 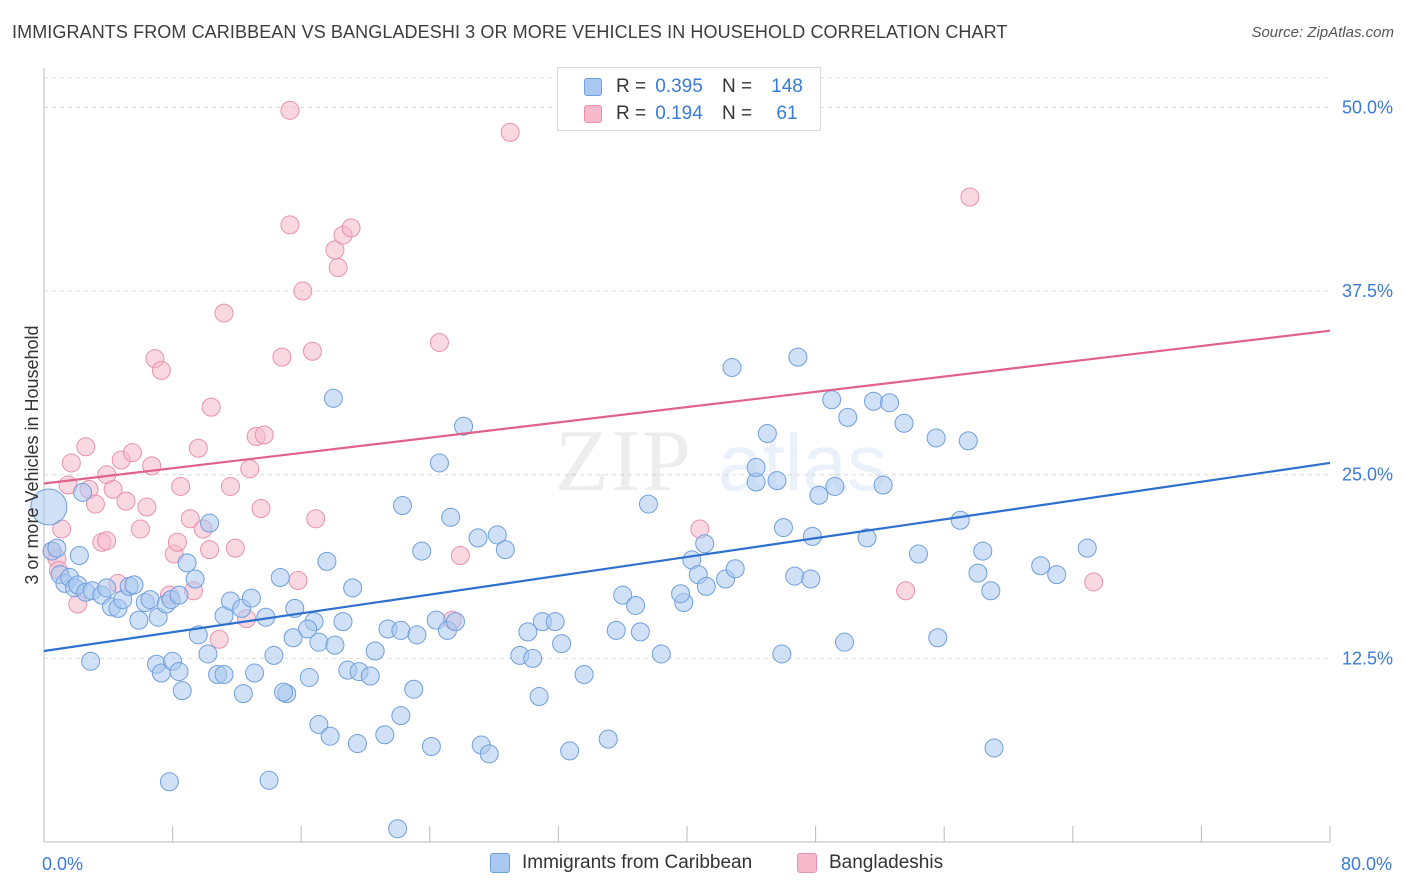 What do you see at coordinates (802, 462) in the screenshot?
I see `watermark-atlas: atlas` at bounding box center [802, 462].